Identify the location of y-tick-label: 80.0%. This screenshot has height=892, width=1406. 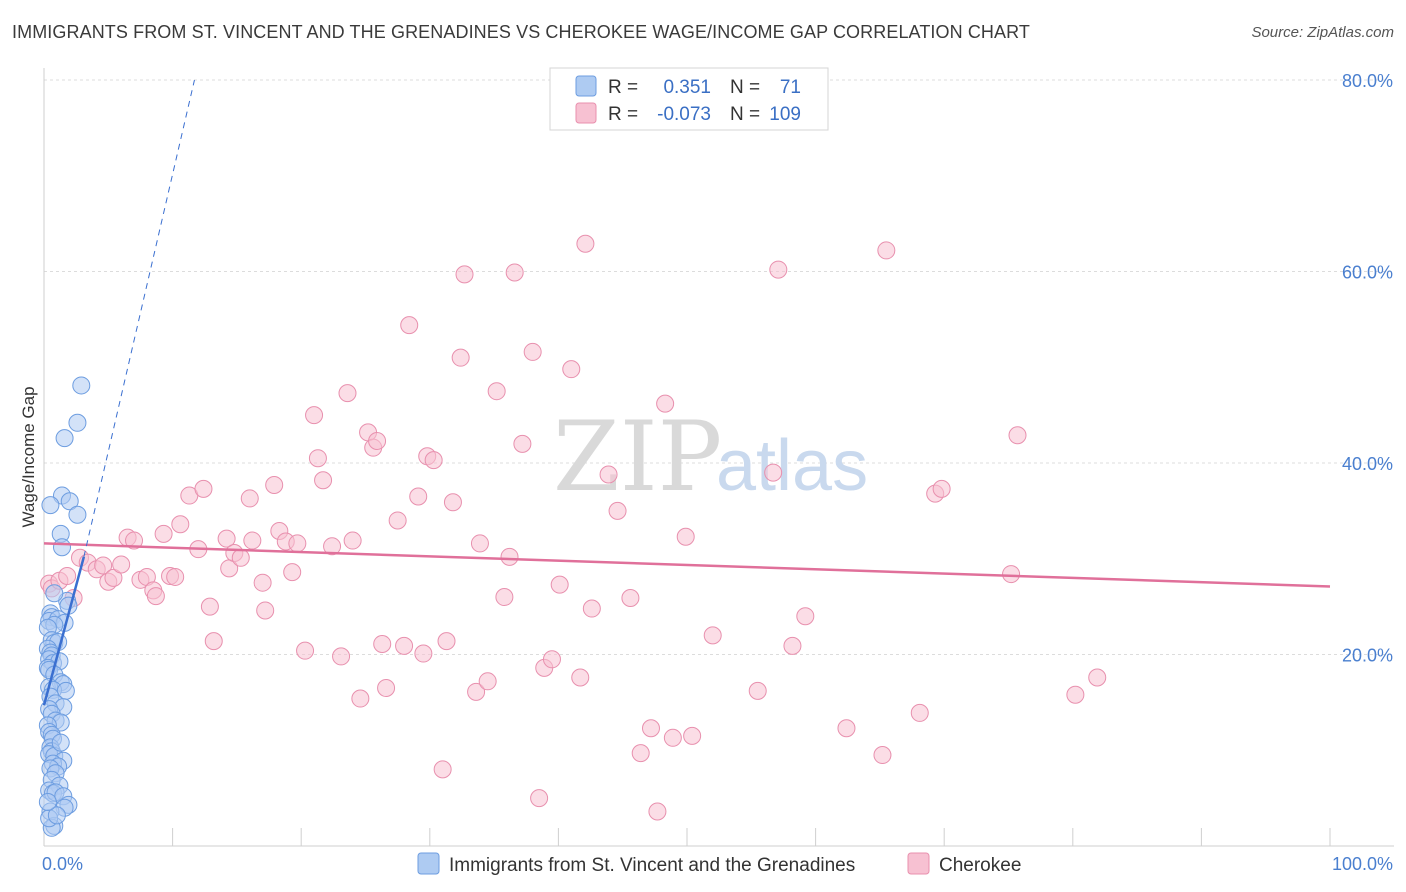
(1367, 81).